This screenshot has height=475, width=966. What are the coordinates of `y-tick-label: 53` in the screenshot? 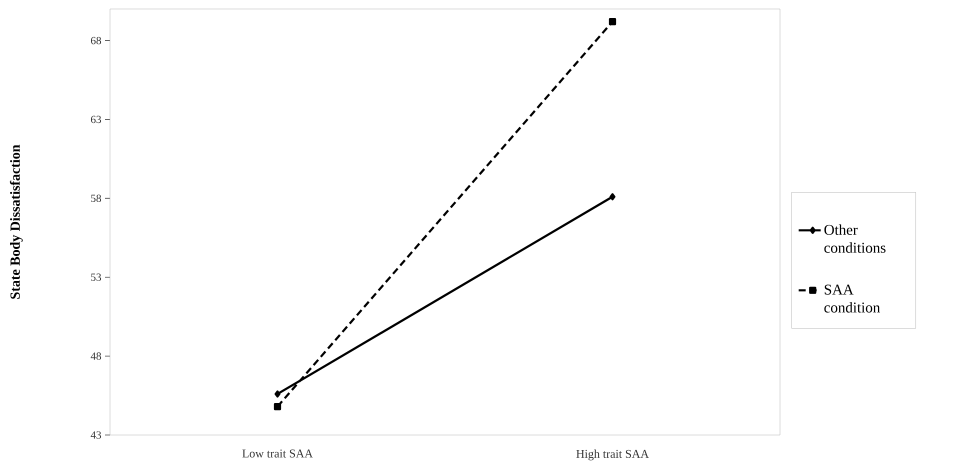 It's located at (96, 277).